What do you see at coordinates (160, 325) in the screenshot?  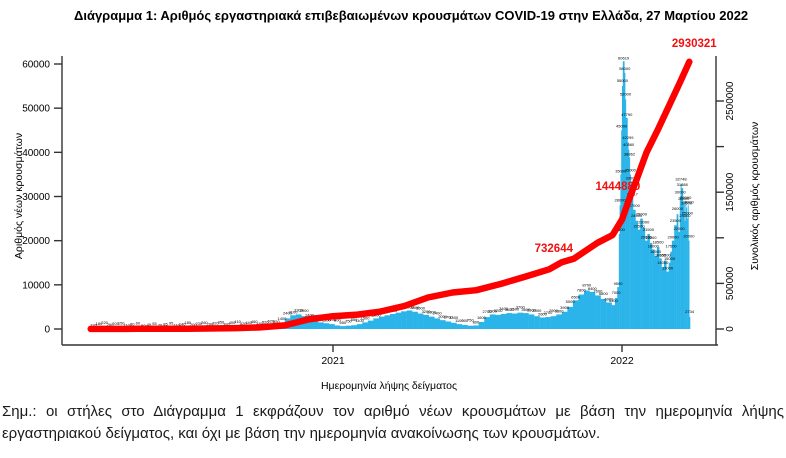 I see `bar-value-label: 70` at bounding box center [160, 325].